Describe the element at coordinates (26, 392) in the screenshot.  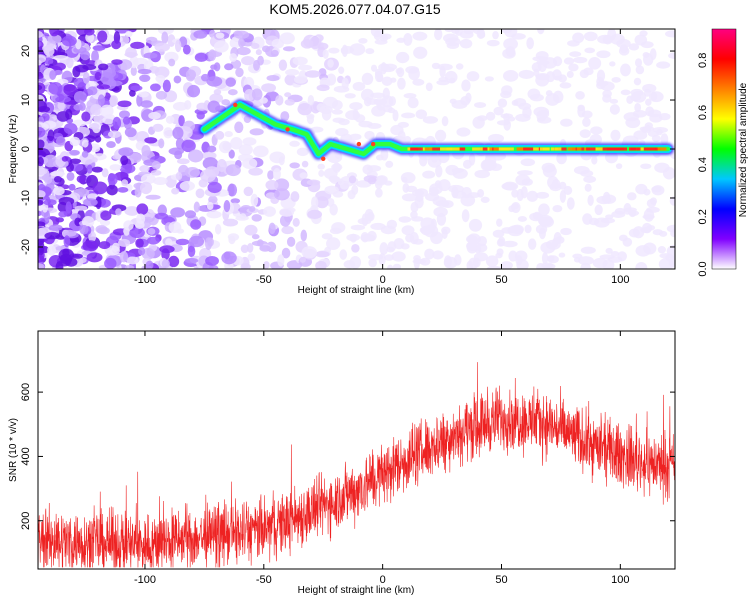
I see `y-tick-label: 600` at that location.